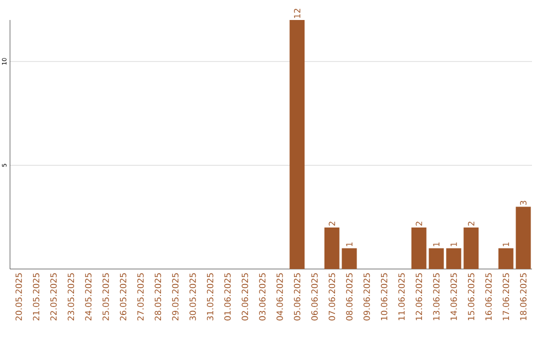 The image size is (540, 340). I want to click on x-tick-label: 23.05.2025, so click(71, 296).